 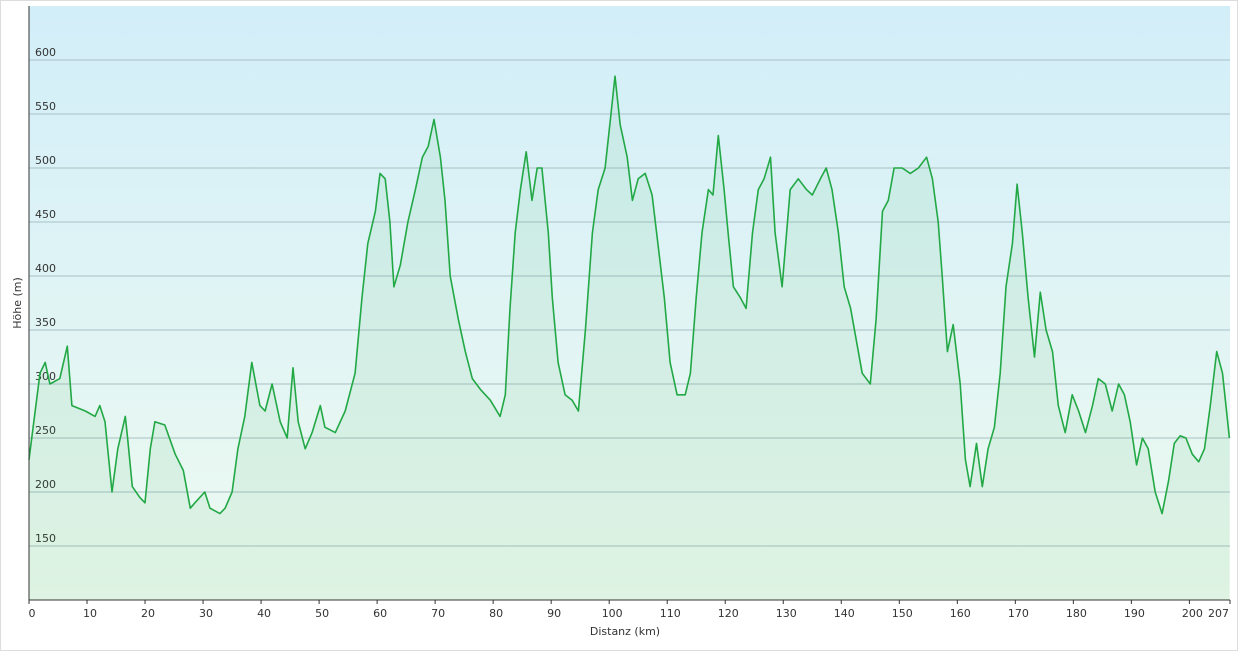 What do you see at coordinates (206, 613) in the screenshot?
I see `x-tick-label: 30` at bounding box center [206, 613].